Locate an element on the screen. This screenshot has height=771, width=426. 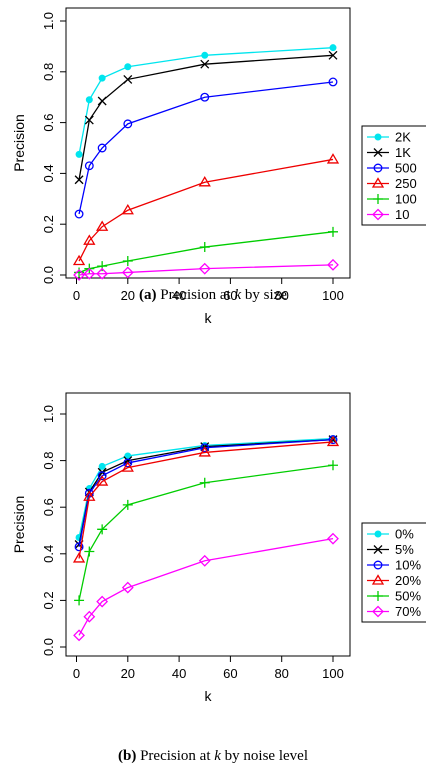
chart-b-y-tick-label: 0.2 is located at coordinates (48, 600).